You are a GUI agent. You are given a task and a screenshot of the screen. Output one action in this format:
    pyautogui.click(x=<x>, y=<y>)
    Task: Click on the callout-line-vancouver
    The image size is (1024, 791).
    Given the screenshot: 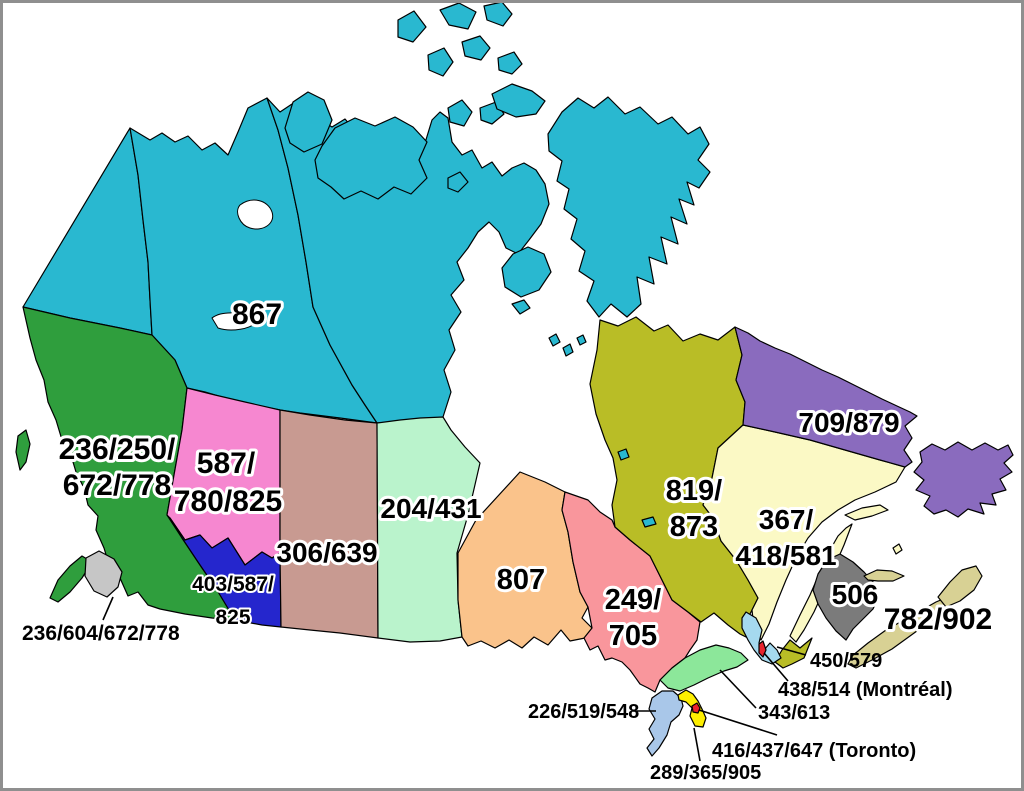 What is the action you would take?
    pyautogui.click(x=108, y=608)
    